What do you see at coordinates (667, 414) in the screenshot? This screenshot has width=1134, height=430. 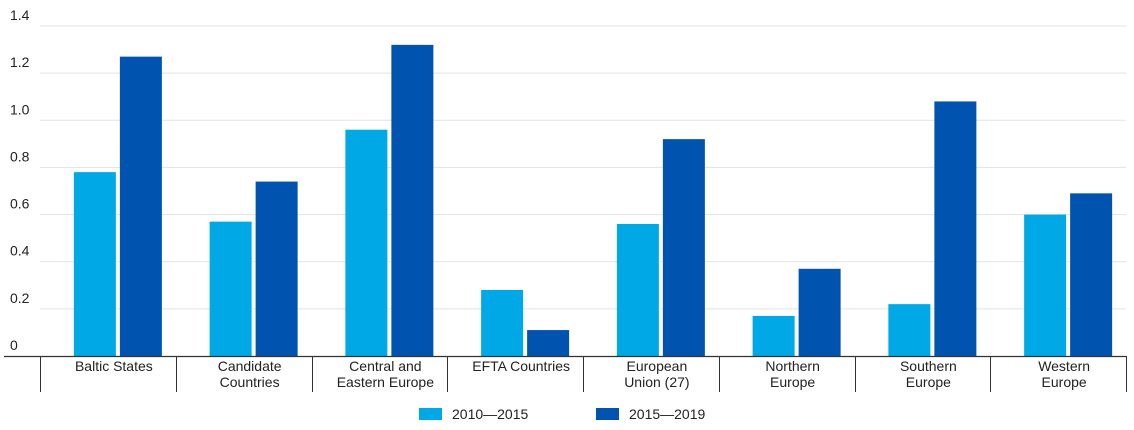 I see `legend-label: 2015—2019` at bounding box center [667, 414].